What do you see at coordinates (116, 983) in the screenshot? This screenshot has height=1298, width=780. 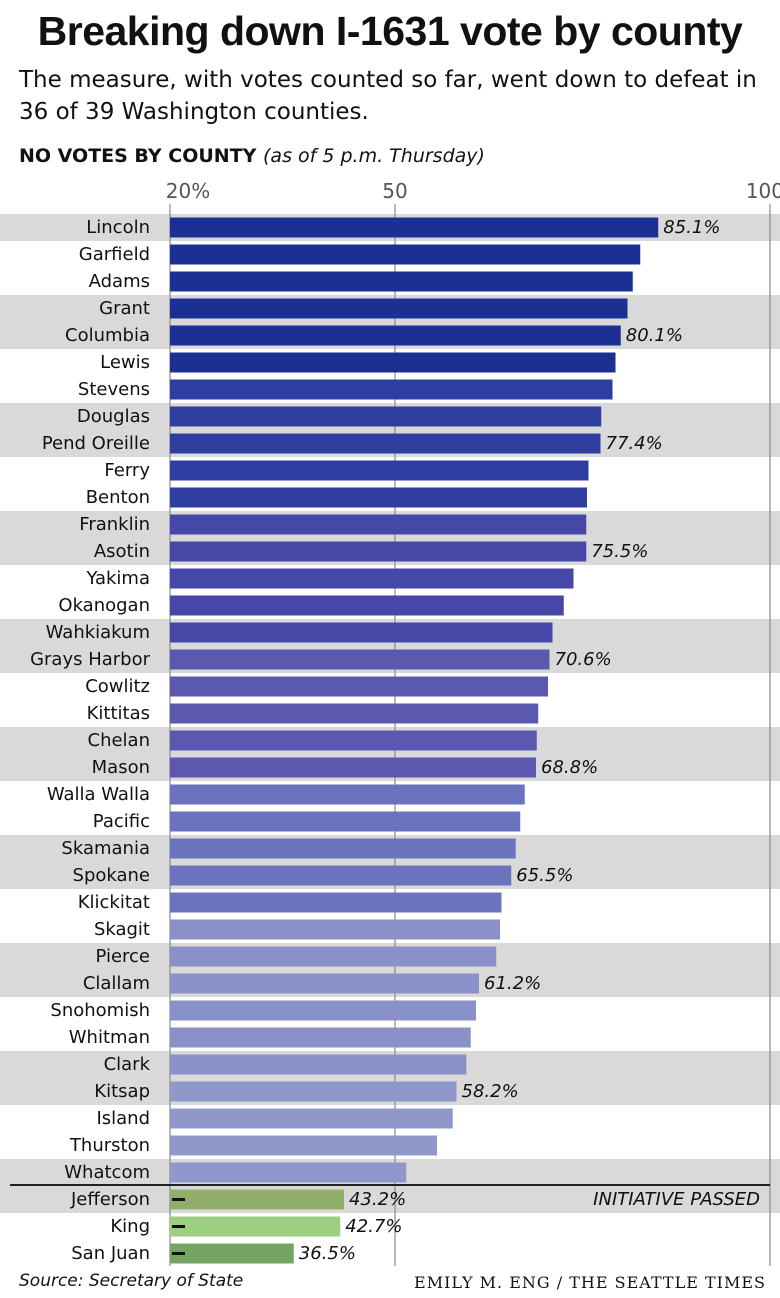 I see `category-label: Clallam` at bounding box center [116, 983].